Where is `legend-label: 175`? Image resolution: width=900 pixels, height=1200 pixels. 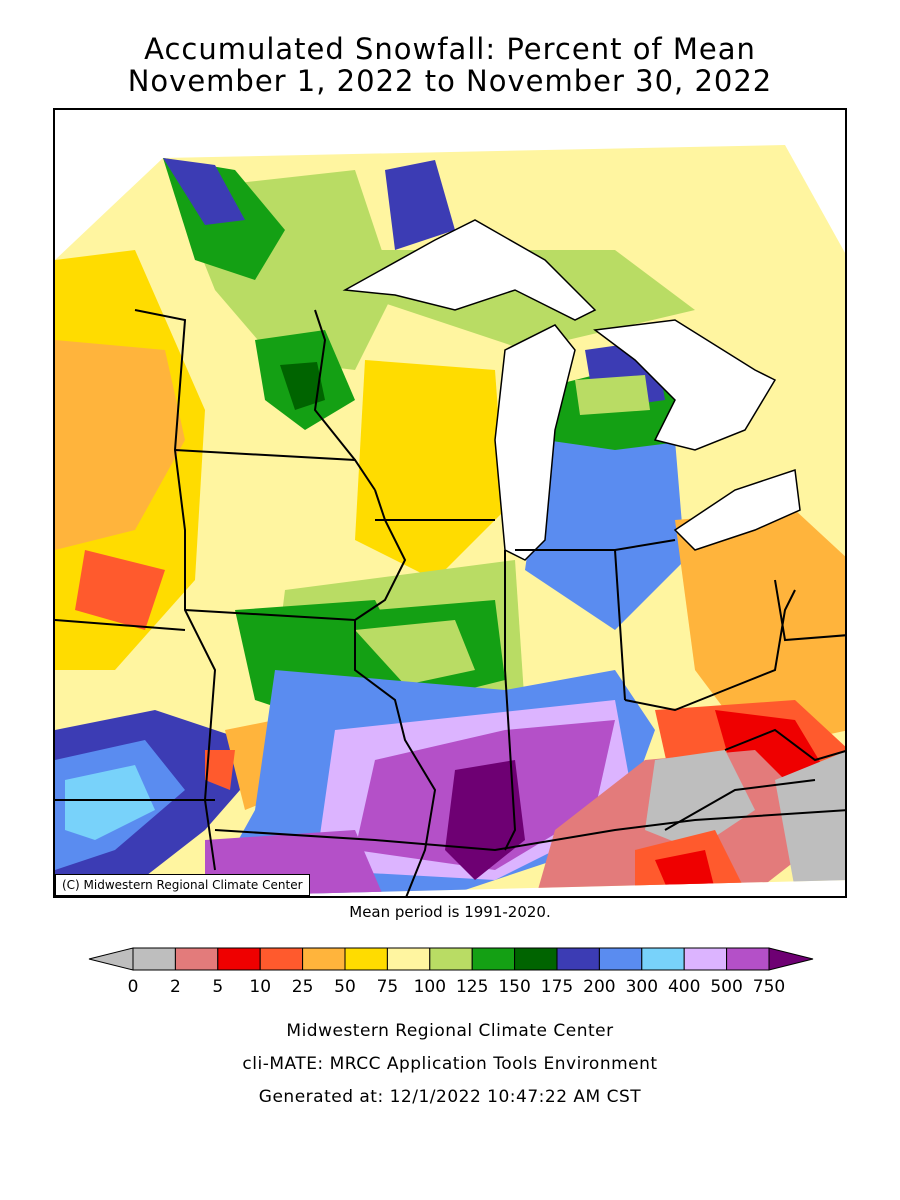 legend-label: 175 is located at coordinates (557, 987).